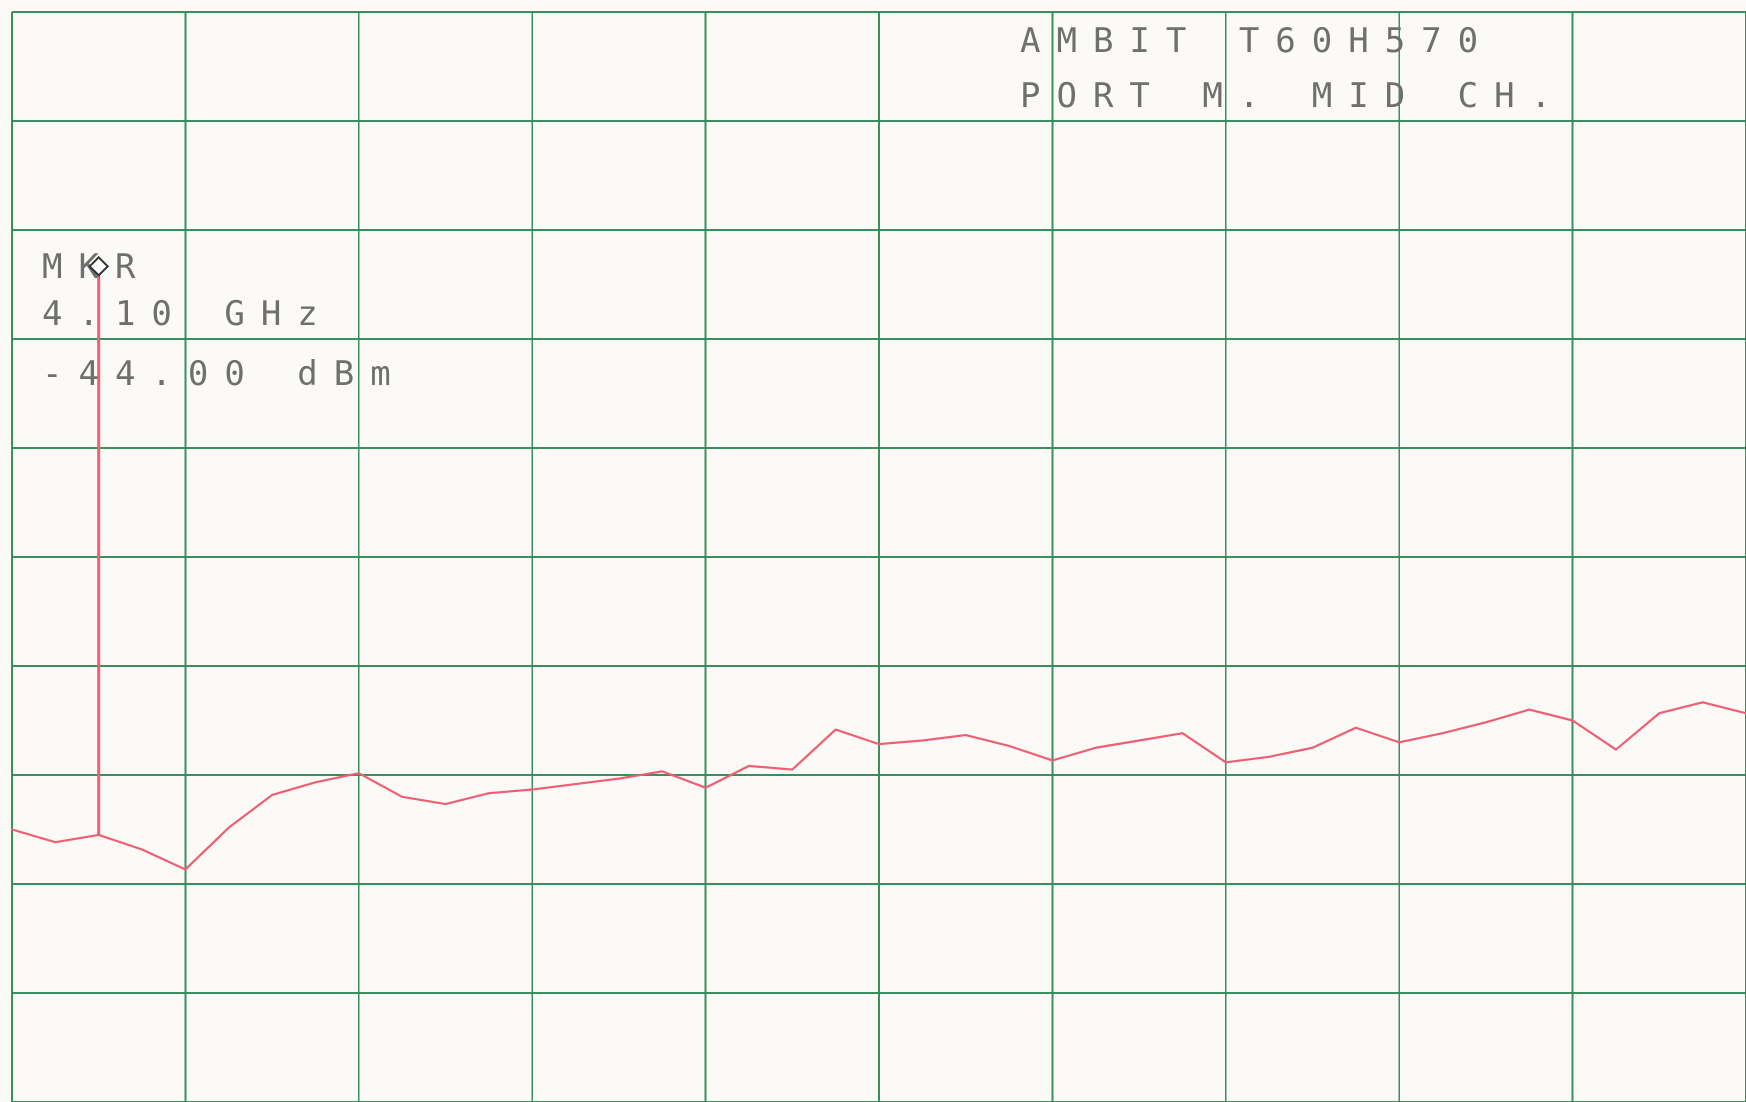 This screenshot has height=1102, width=1746. What do you see at coordinates (188, 314) in the screenshot?
I see `marker-frequency: 4.10 GHz` at bounding box center [188, 314].